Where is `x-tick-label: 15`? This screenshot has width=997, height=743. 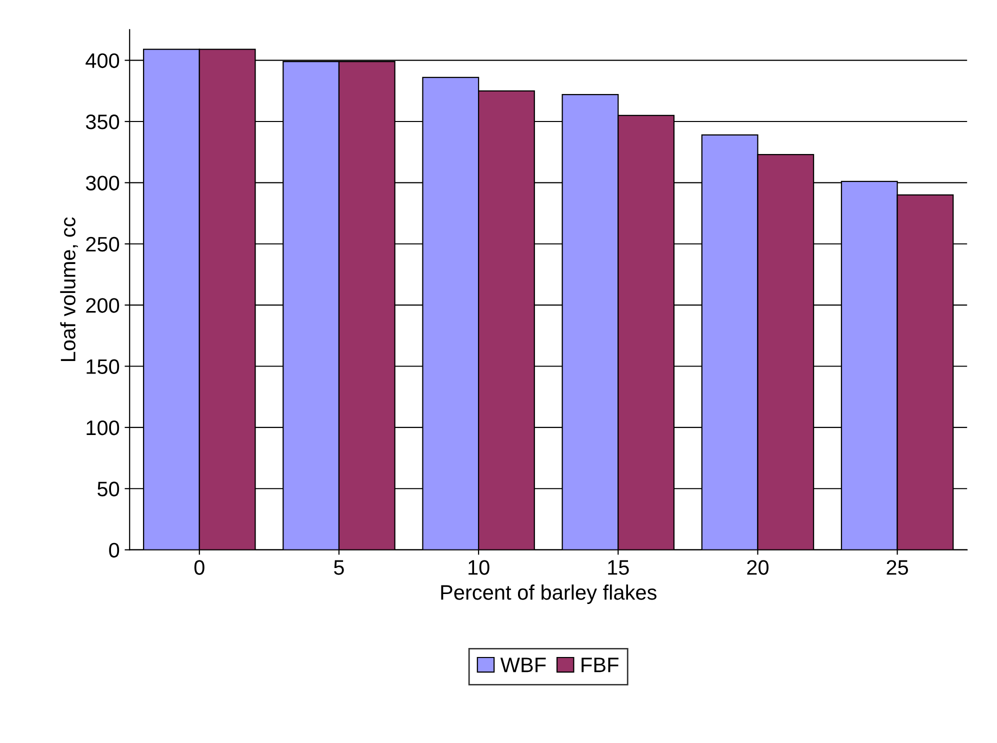
x-tick-label: 15 is located at coordinates (618, 567).